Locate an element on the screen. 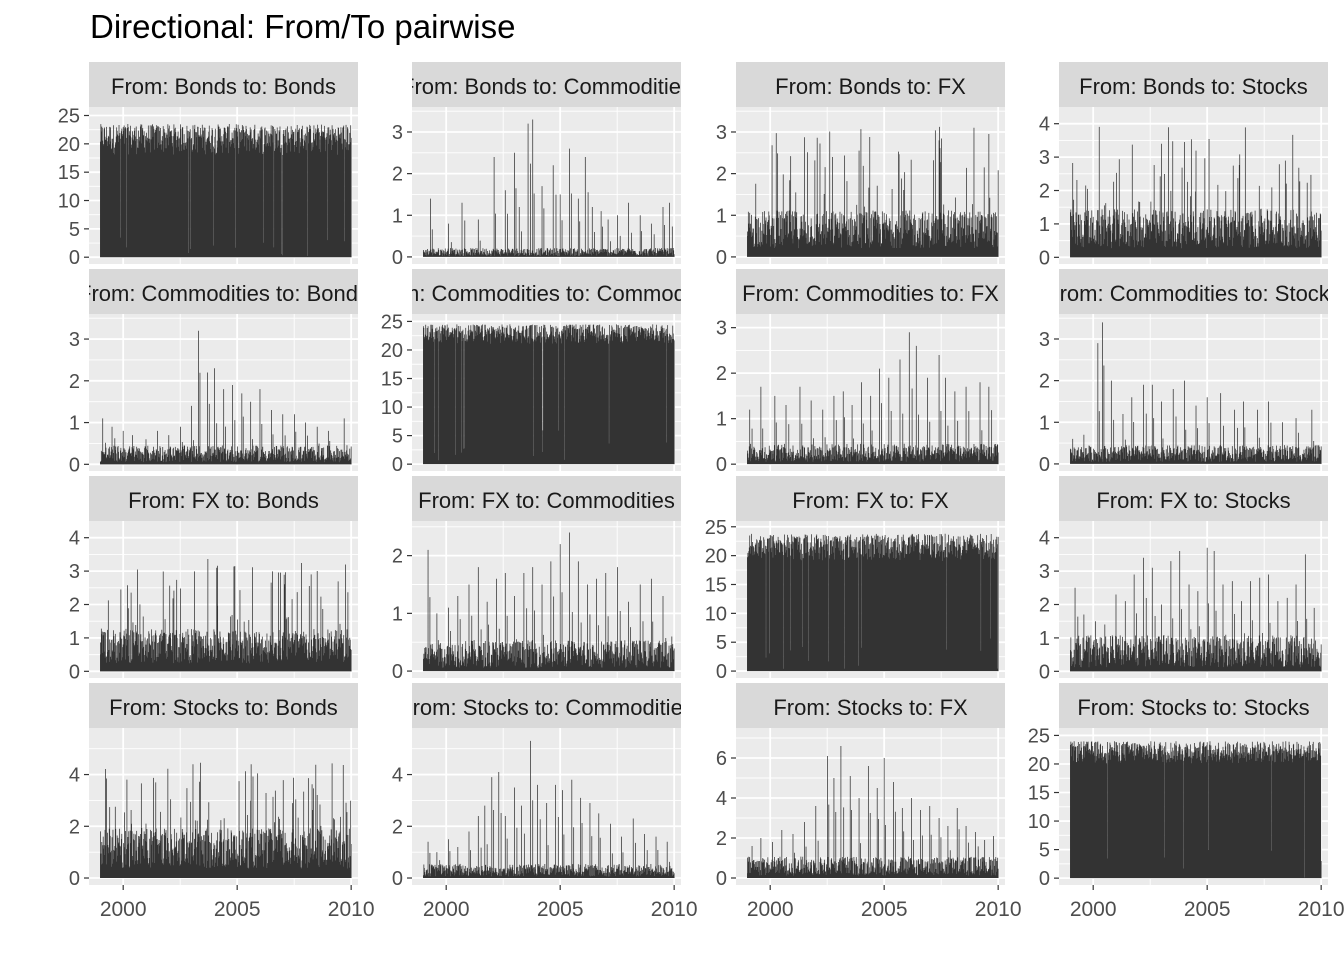  facet-panel: From: FX to: FX 0 5 10 15 20 25 is located at coordinates (855, 579).